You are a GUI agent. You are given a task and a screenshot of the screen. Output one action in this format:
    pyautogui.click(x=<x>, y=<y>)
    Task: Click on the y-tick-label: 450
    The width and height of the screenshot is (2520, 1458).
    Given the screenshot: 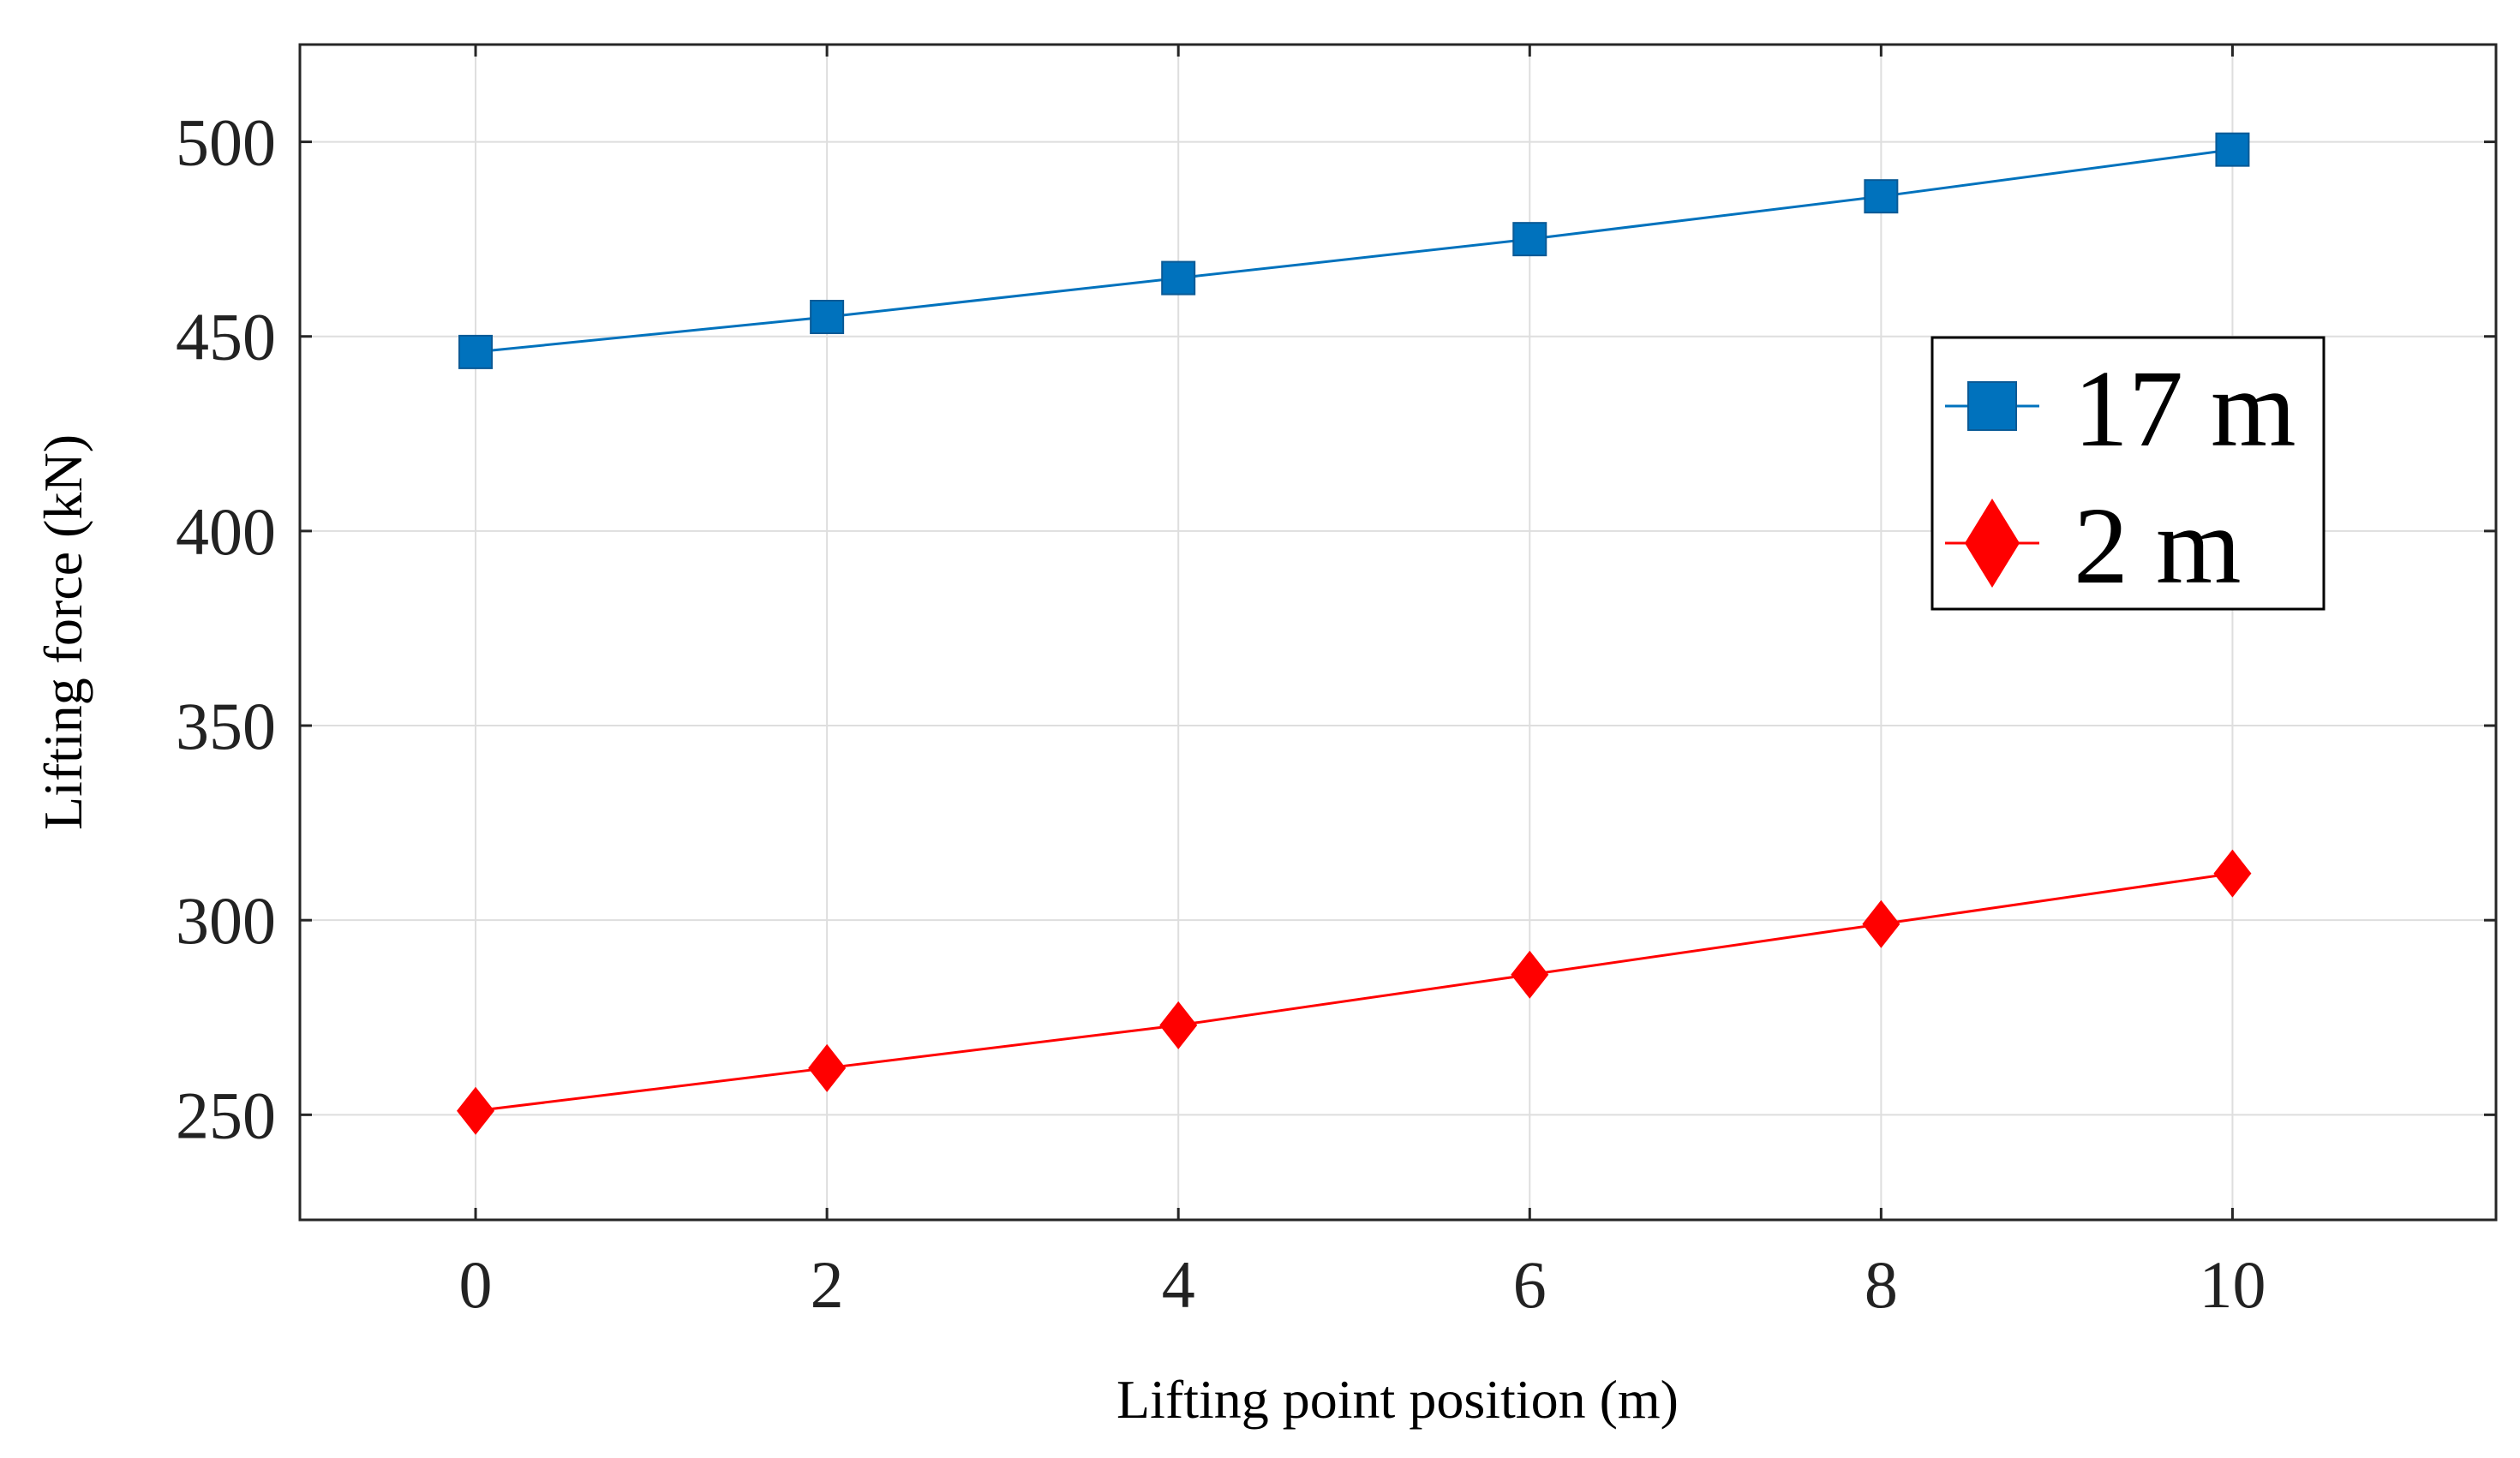 What is the action you would take?
    pyautogui.click(x=226, y=337)
    